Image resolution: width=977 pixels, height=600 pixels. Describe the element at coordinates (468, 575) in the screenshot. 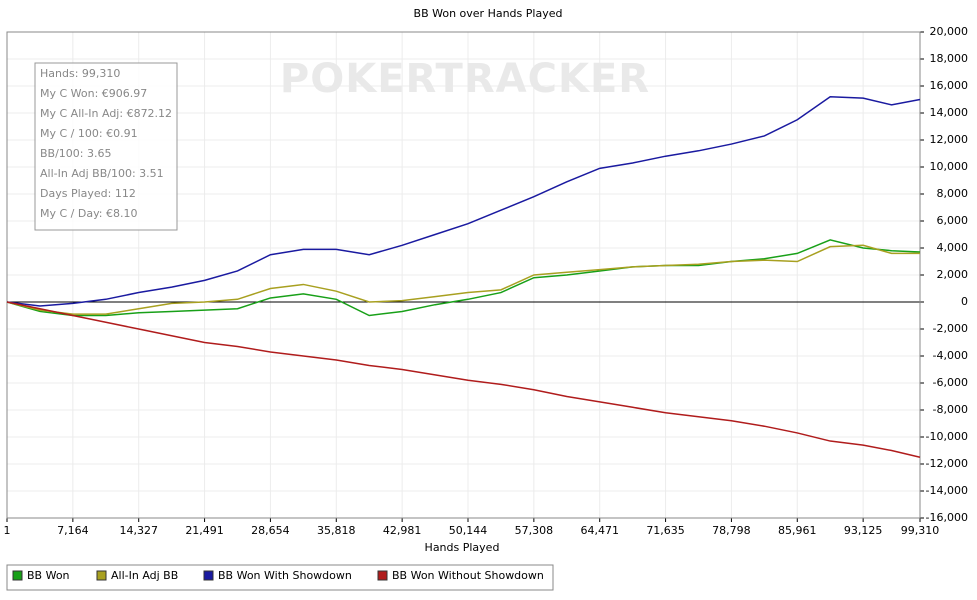

I see `legend-label: BB Won Without Showdown` at that location.